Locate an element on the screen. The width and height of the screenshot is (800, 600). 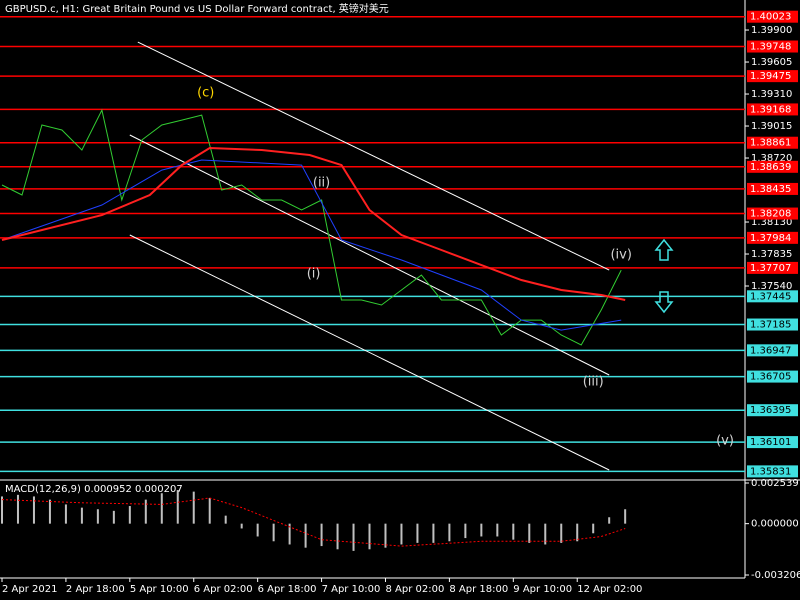
level-label: 1.36705 is located at coordinates (770, 377).